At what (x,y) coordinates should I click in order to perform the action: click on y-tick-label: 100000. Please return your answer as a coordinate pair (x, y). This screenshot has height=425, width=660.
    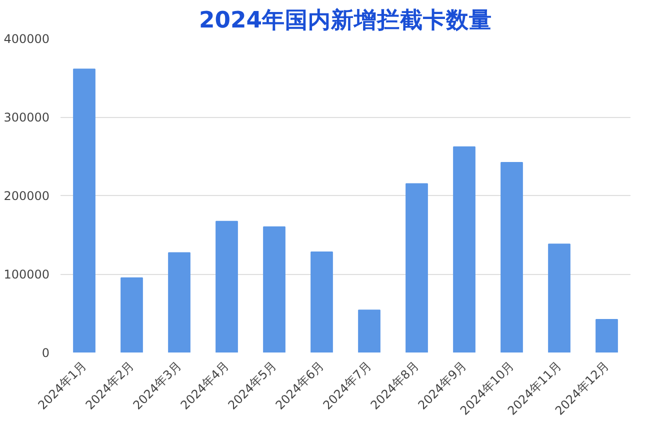
    Looking at the image, I should click on (27, 275).